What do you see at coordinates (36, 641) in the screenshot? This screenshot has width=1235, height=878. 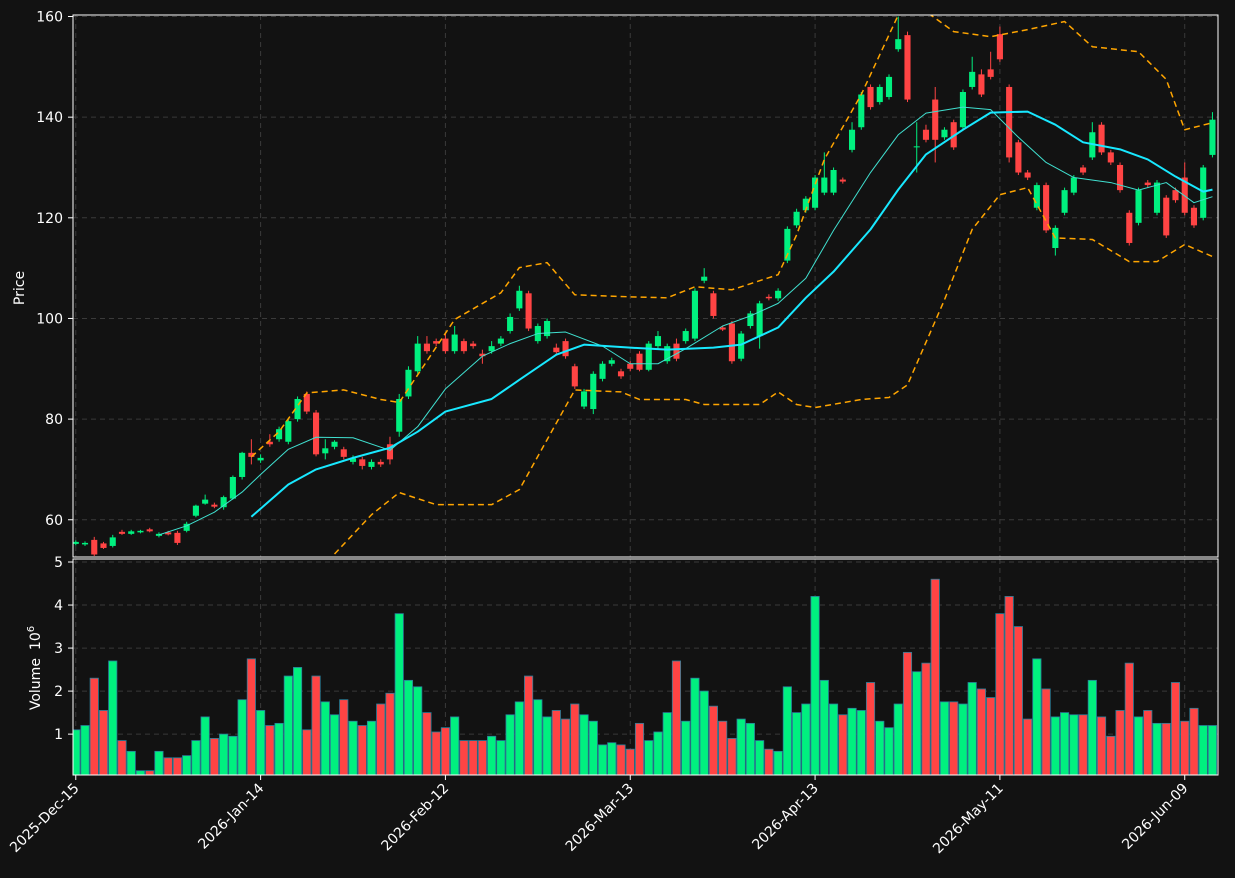 I see `volume-multiplier: 10` at bounding box center [36, 641].